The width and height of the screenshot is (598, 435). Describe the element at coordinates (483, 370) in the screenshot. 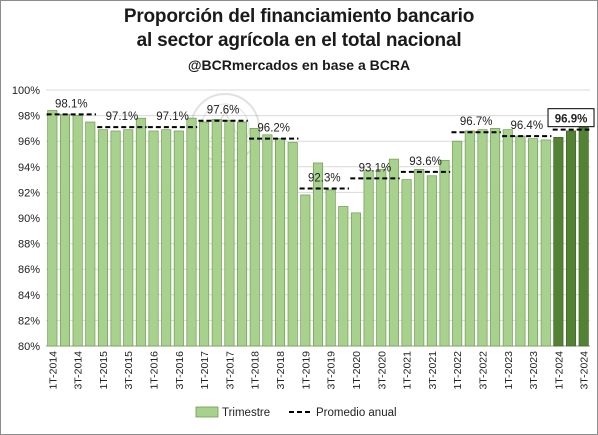

I see `x-tick-label: 3T-2022` at that location.